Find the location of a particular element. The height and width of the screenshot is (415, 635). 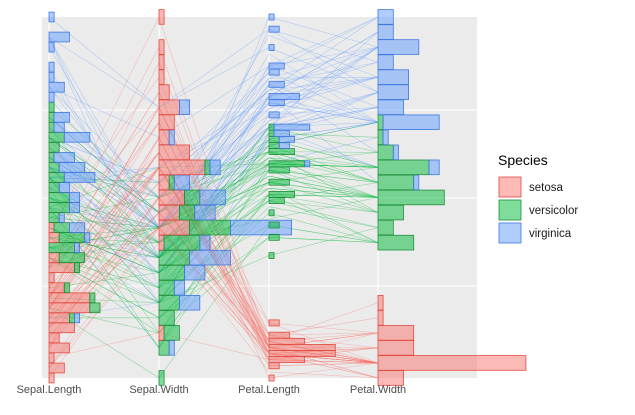

hist-bar-petal-width-setosa-0.4 is located at coordinates (396, 333).